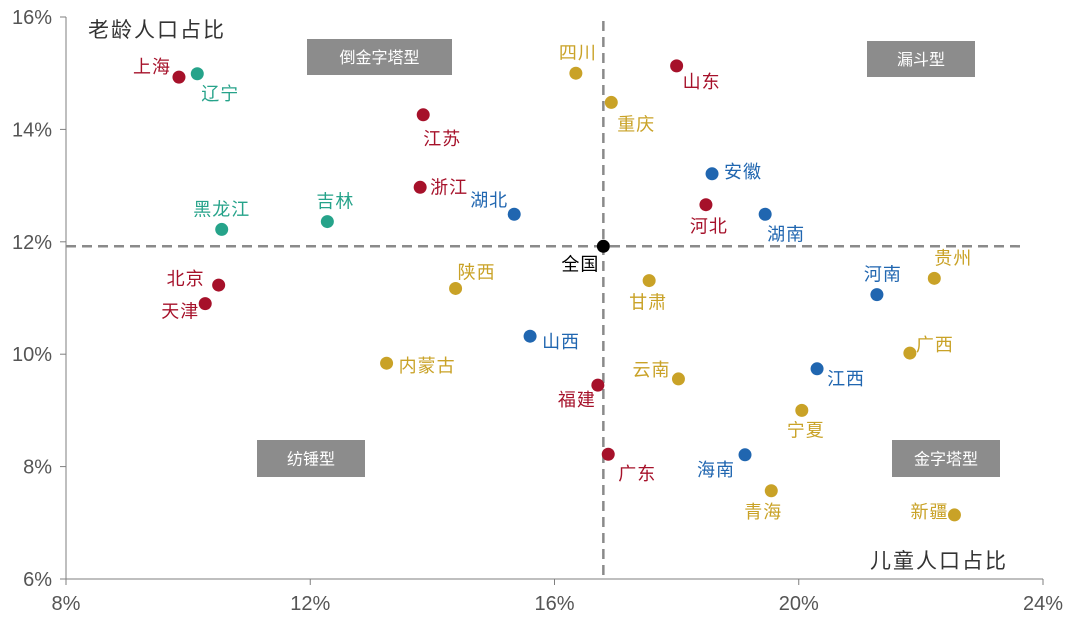 The image size is (1080, 623). Describe the element at coordinates (1043, 604) in the screenshot. I see `x-tick-label: 24%` at that location.